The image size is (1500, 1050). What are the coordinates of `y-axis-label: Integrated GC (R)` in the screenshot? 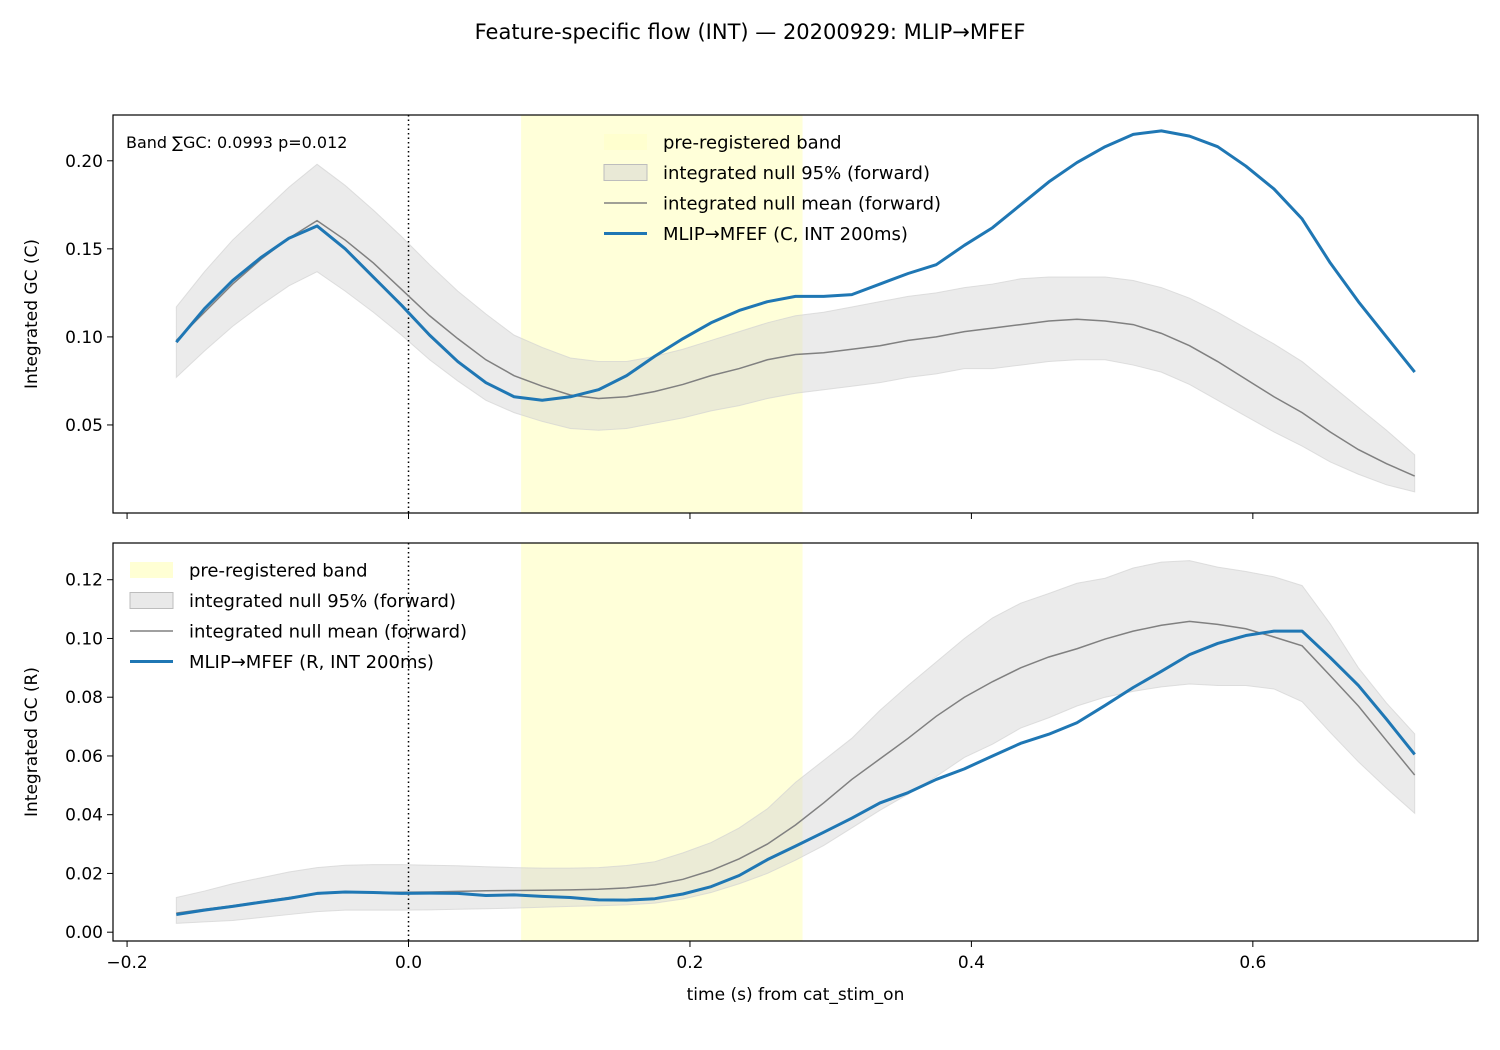 It's located at (32, 742).